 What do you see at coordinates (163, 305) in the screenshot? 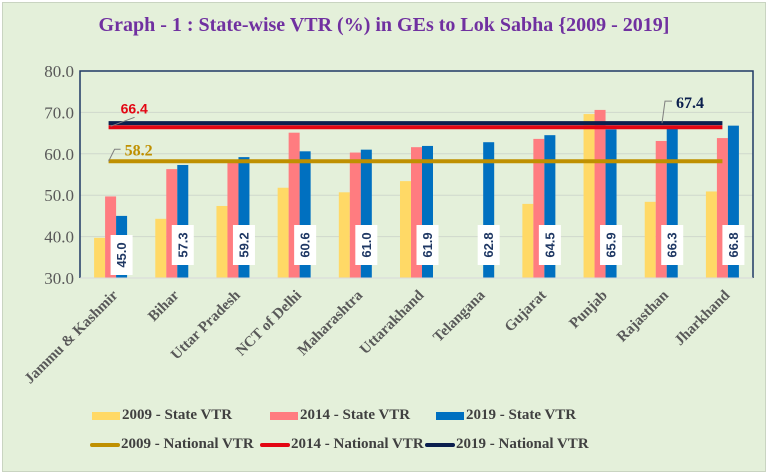
I see `x-tick-label: Bihar` at bounding box center [163, 305].